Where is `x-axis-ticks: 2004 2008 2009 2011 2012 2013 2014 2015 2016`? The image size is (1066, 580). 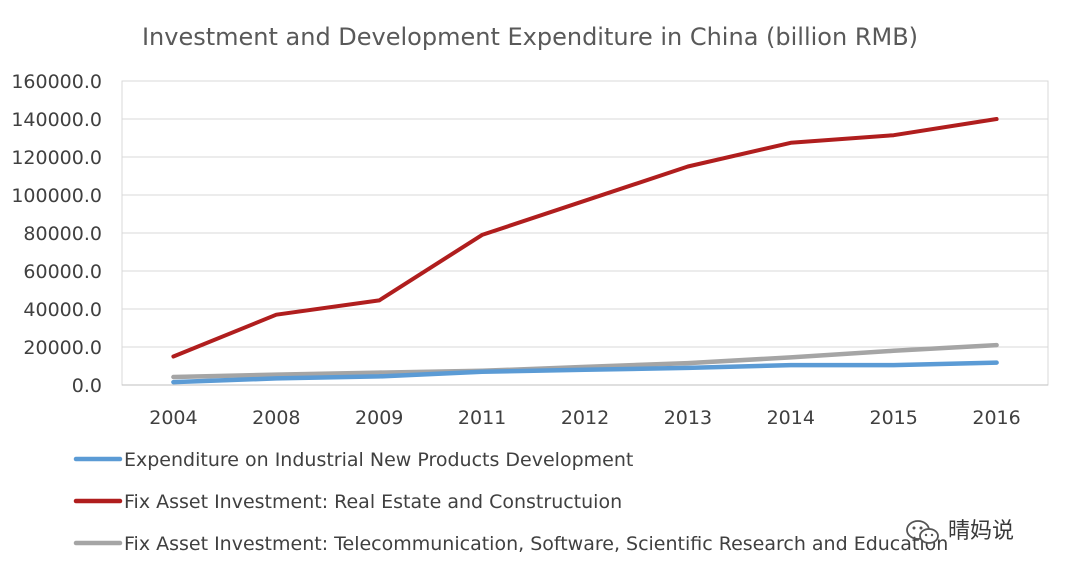
x-axis-ticks: 2004 2008 2009 2011 2012 2013 2014 2015 2016 is located at coordinates (584, 418).